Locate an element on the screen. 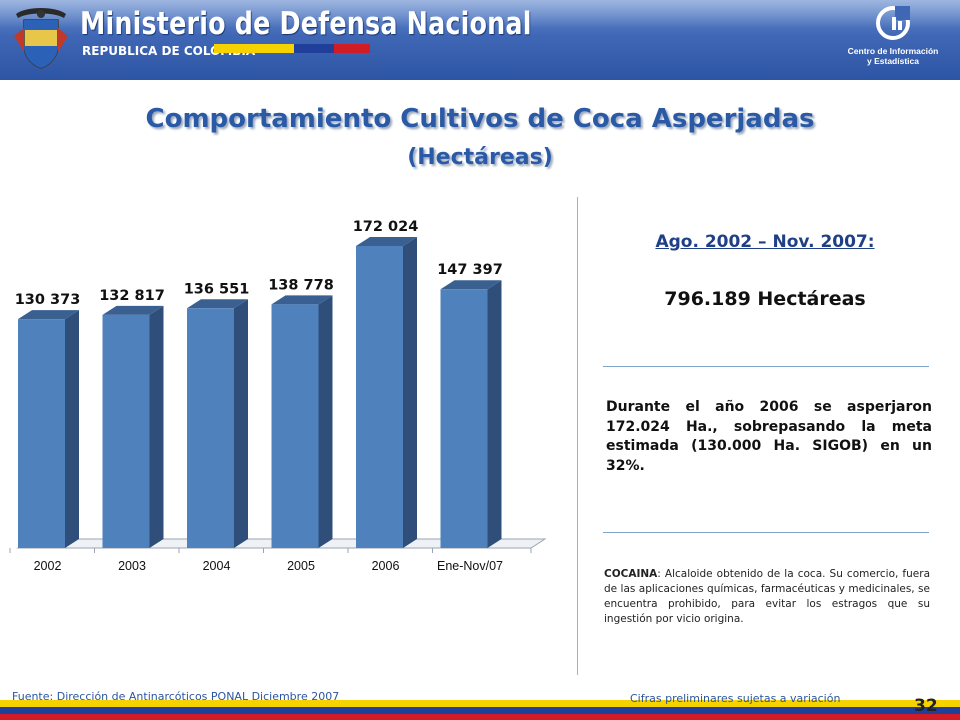 The width and height of the screenshot is (960, 720). data-label: 138 778 is located at coordinates (301, 285).